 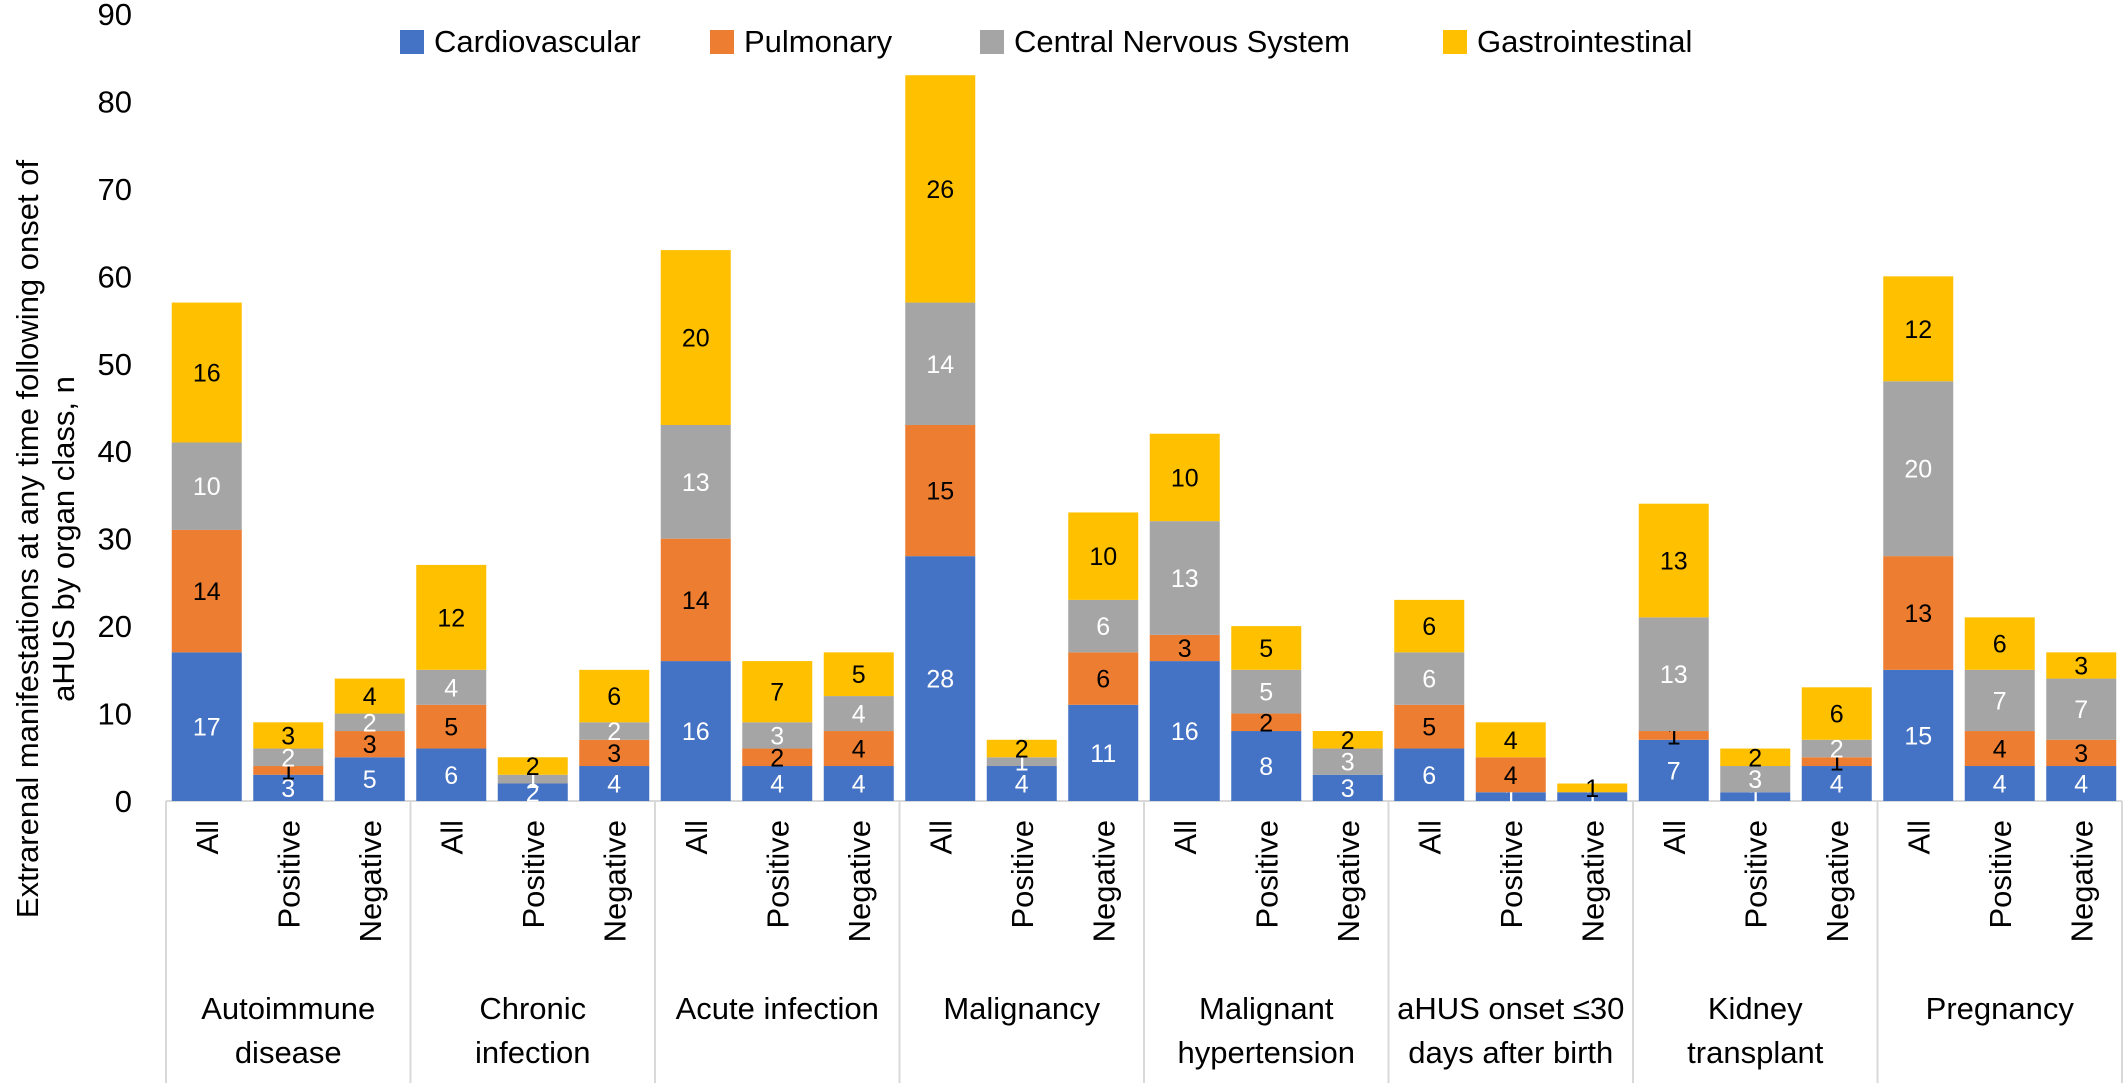 What do you see at coordinates (1266, 1052) in the screenshot?
I see `group-label: hypertension` at bounding box center [1266, 1052].